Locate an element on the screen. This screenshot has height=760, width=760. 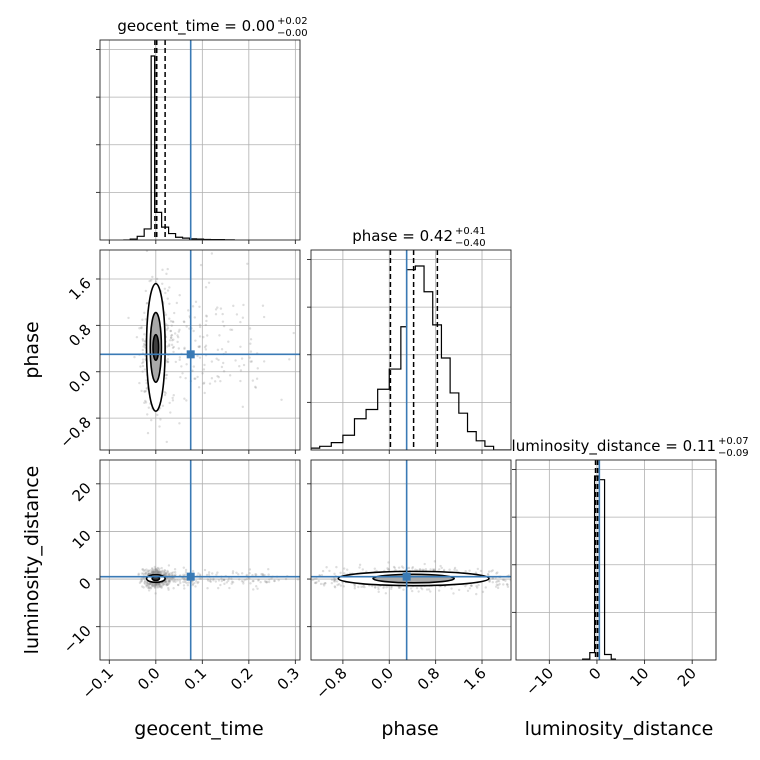
histogram-phase is located at coordinates (411, 357).